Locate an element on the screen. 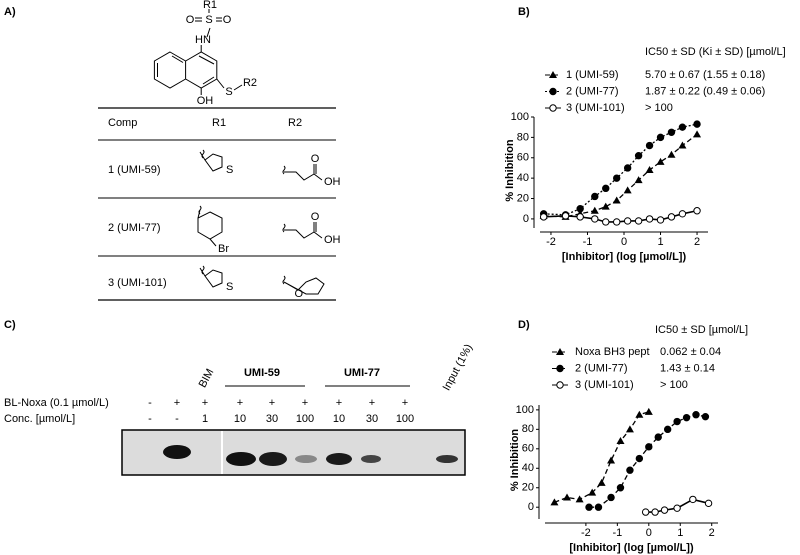 The width and height of the screenshot is (800, 555). legend-title: IC50 ± SD [µmol/L] is located at coordinates (701, 330).